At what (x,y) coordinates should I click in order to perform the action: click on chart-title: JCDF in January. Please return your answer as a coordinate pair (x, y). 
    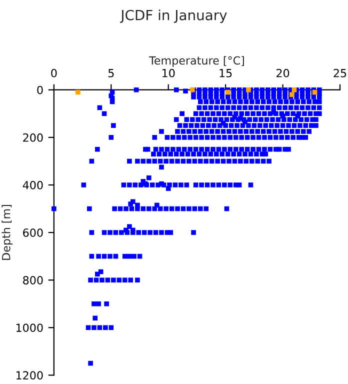
    Looking at the image, I should click on (173, 17).